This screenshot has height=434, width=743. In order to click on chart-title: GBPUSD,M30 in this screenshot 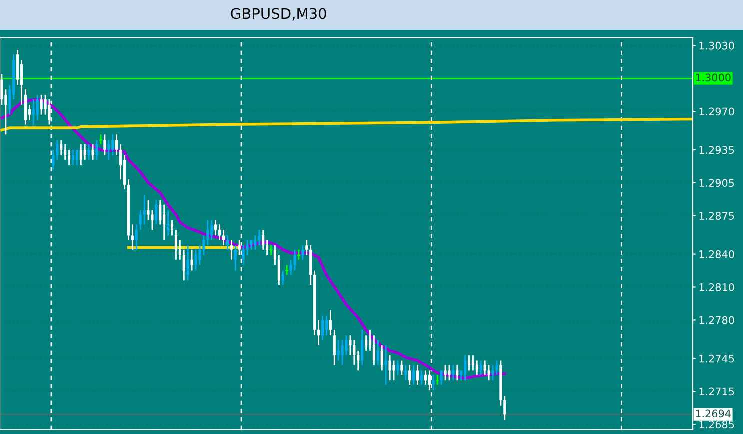, I will do `click(278, 14)`.